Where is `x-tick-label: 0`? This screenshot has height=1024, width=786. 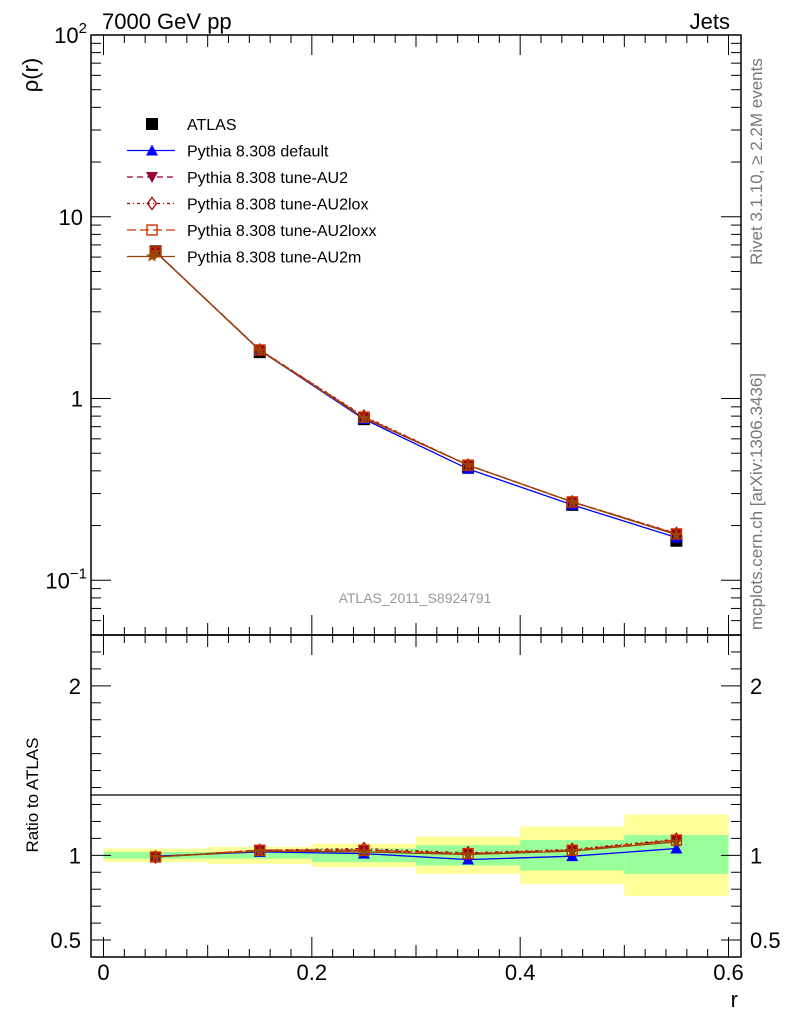 x-tick-label: 0 is located at coordinates (103, 972).